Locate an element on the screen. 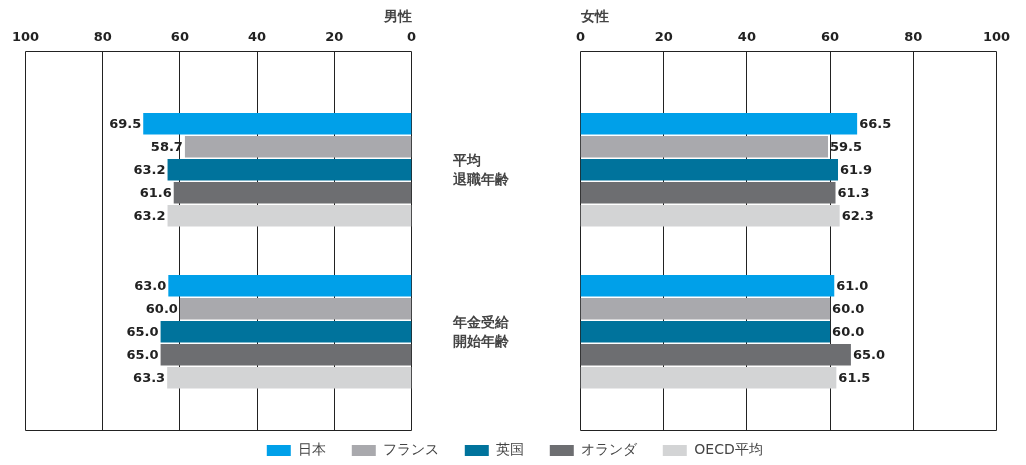 The image size is (1026, 465). data-label: 61.9 is located at coordinates (856, 170).